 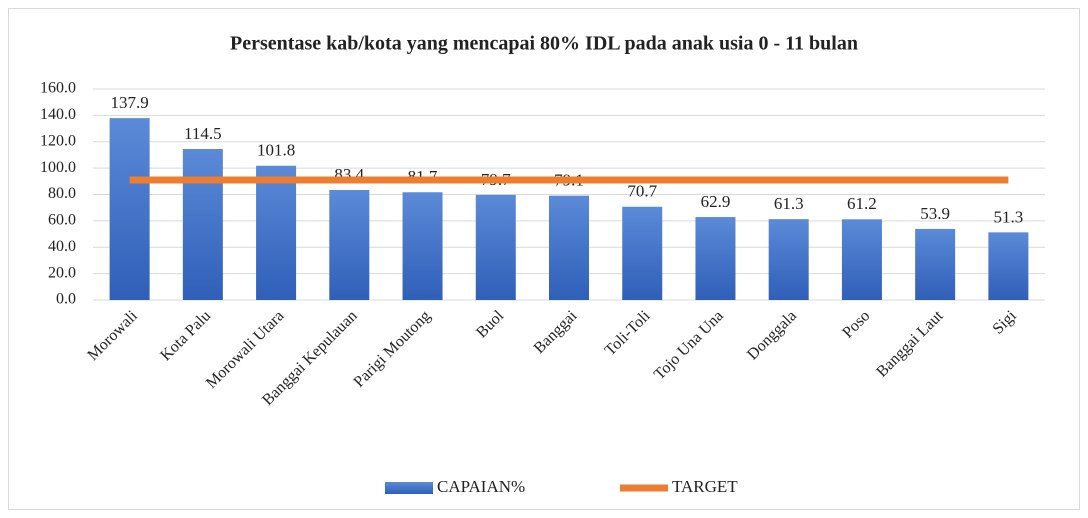 What do you see at coordinates (935, 213) in the screenshot?
I see `data-label: 53.9` at bounding box center [935, 213].